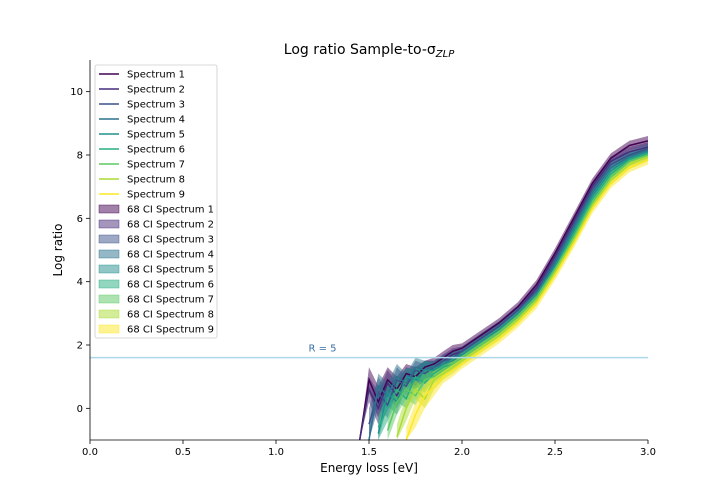 The image size is (720, 504). I want to click on legend-label-spectrum-8: Spectrum 8, so click(156, 180).